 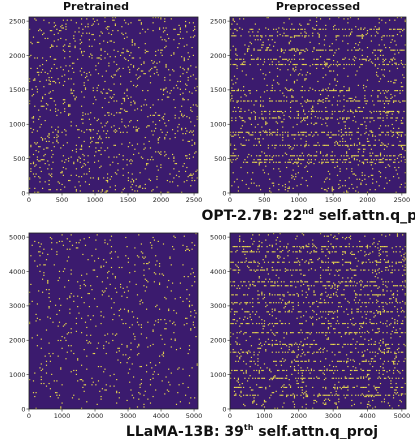 What do you see at coordinates (96, 6) in the screenshot?
I see `column-title-pretrained: Pretrained` at bounding box center [96, 6].